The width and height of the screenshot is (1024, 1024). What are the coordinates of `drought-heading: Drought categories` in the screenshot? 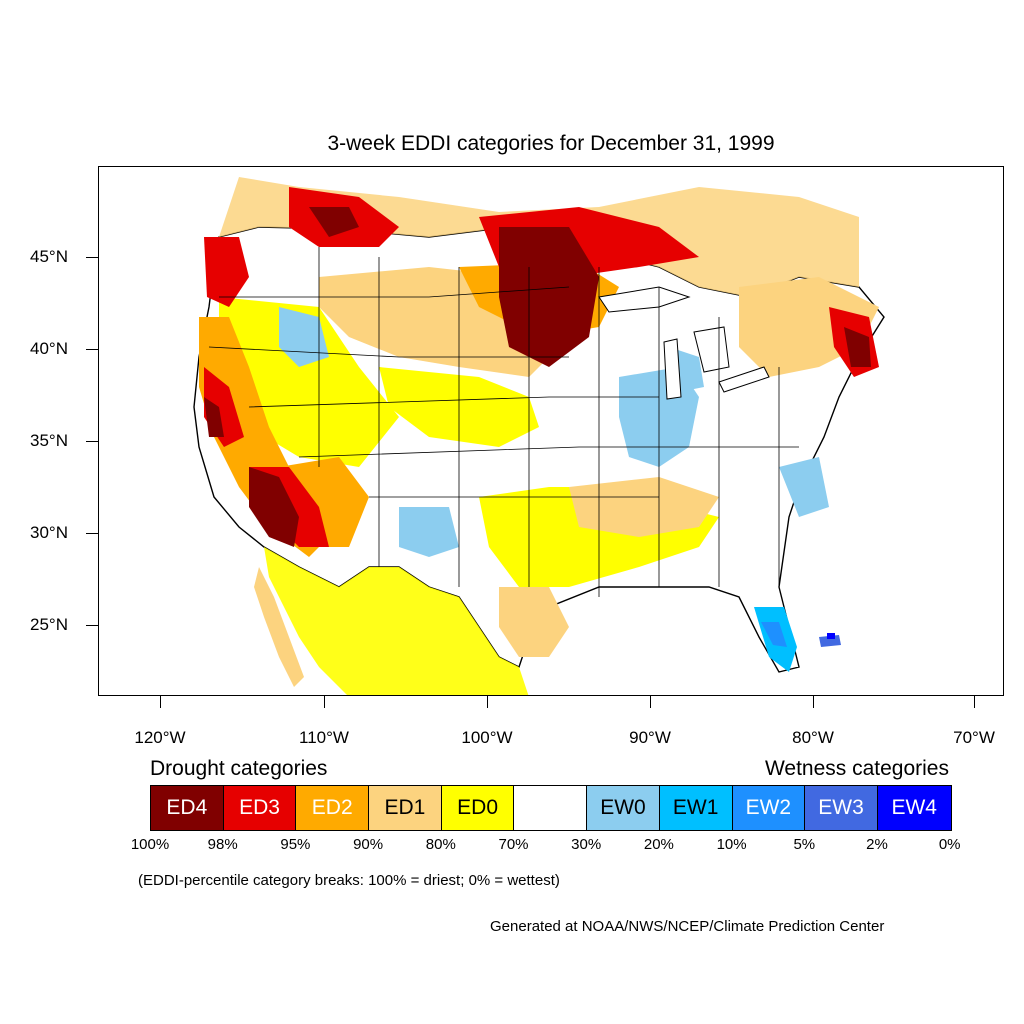 It's located at (239, 768).